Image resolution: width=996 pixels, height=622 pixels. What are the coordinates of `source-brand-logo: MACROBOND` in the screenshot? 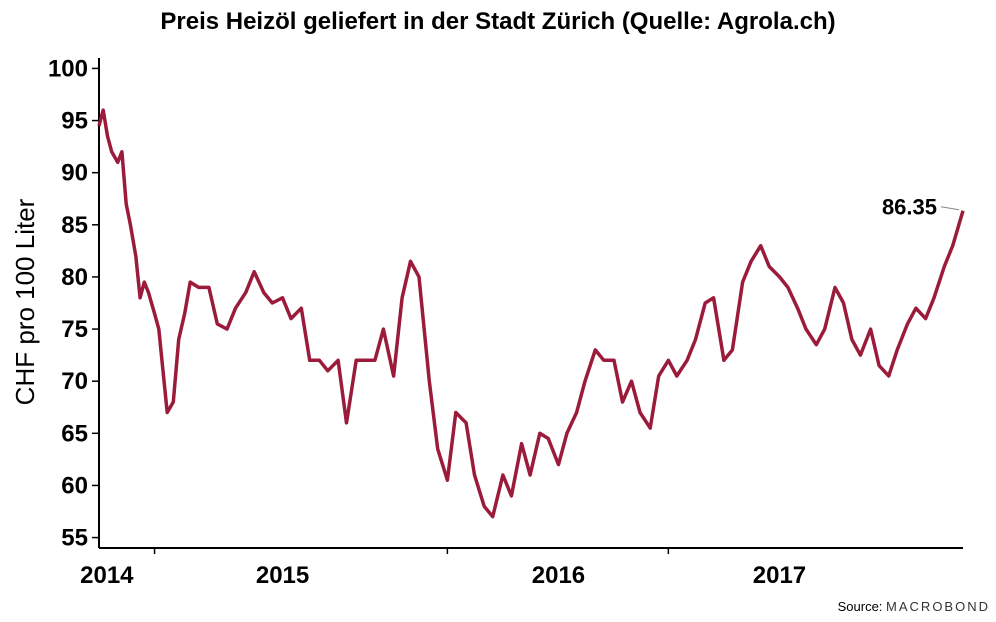 It's located at (938, 606).